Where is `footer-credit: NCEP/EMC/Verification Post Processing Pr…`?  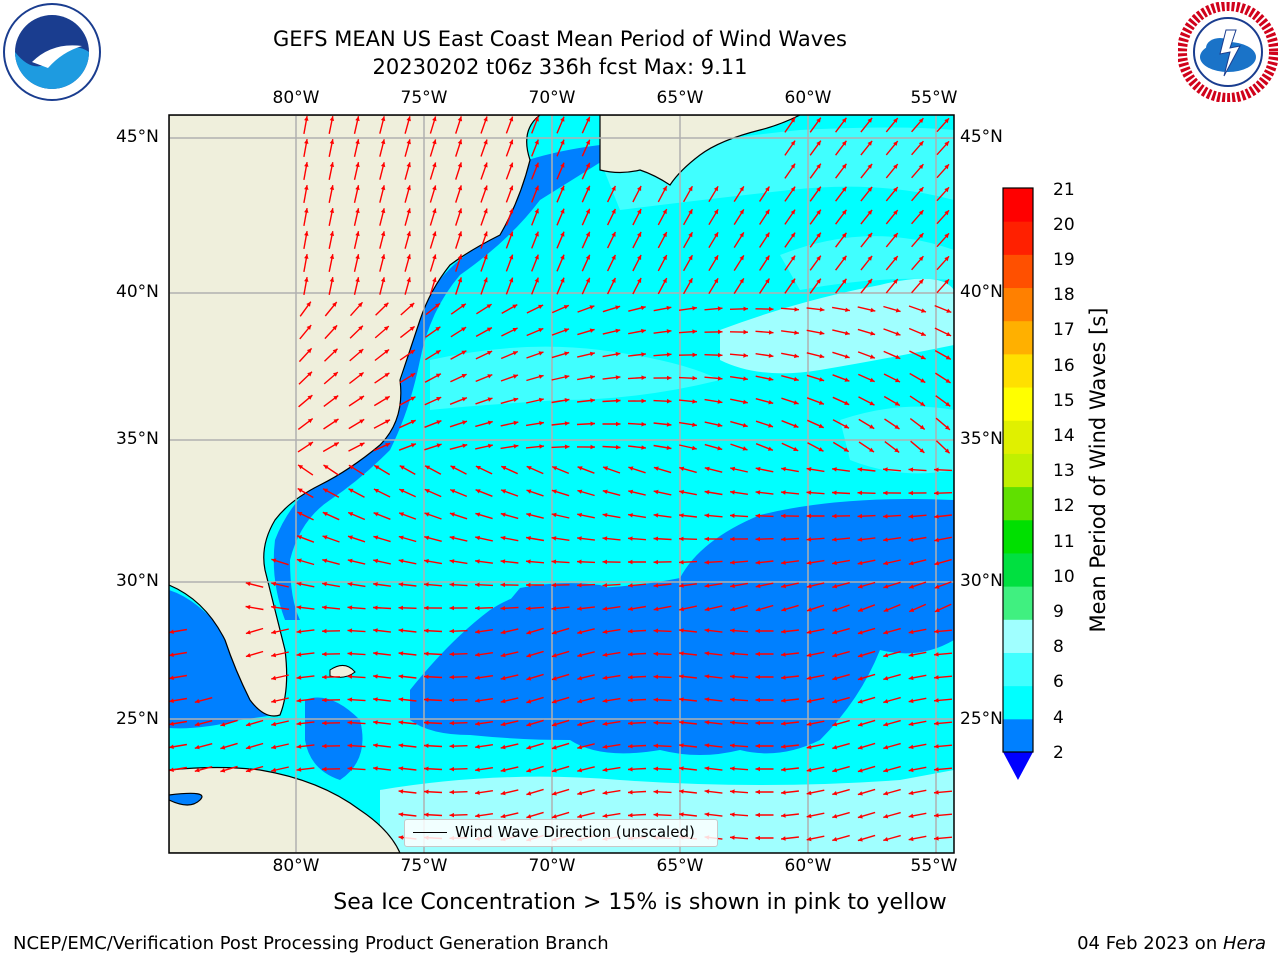 footer-credit: NCEP/EMC/Verification Post Processing Pr… is located at coordinates (311, 943).